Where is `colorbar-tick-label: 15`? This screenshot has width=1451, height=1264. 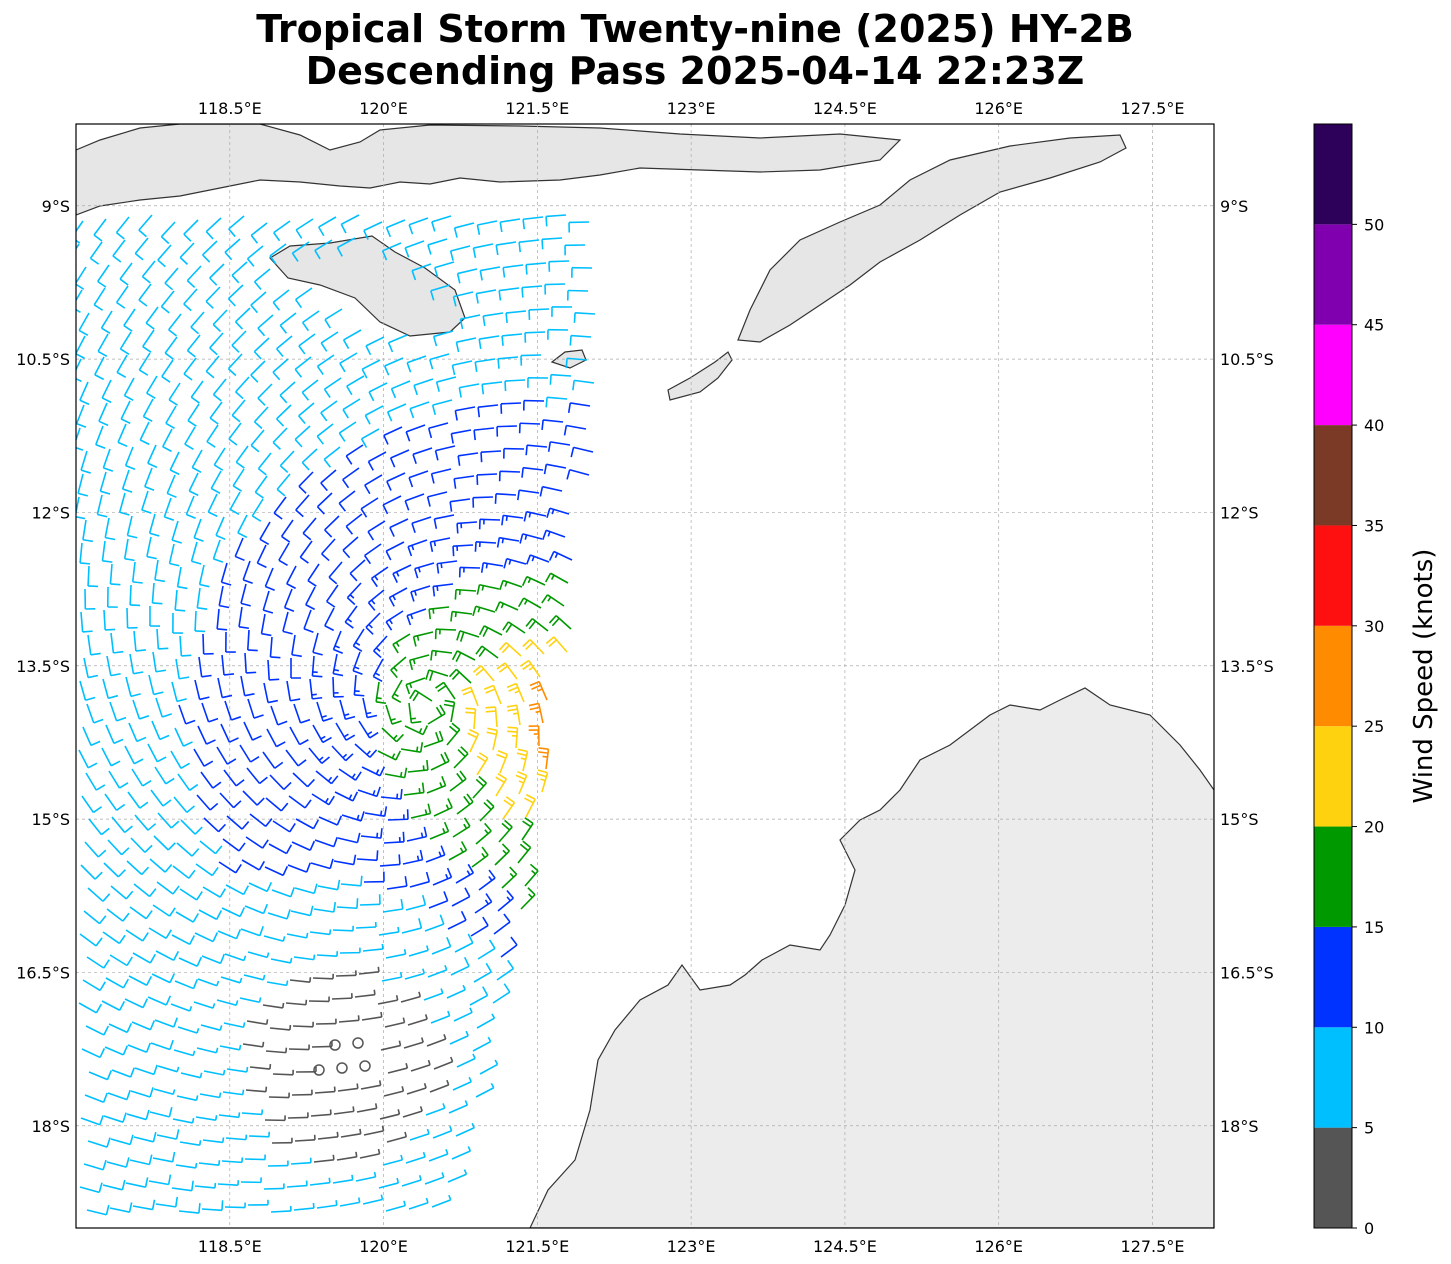 colorbar-tick-label: 15 is located at coordinates (1374, 927).